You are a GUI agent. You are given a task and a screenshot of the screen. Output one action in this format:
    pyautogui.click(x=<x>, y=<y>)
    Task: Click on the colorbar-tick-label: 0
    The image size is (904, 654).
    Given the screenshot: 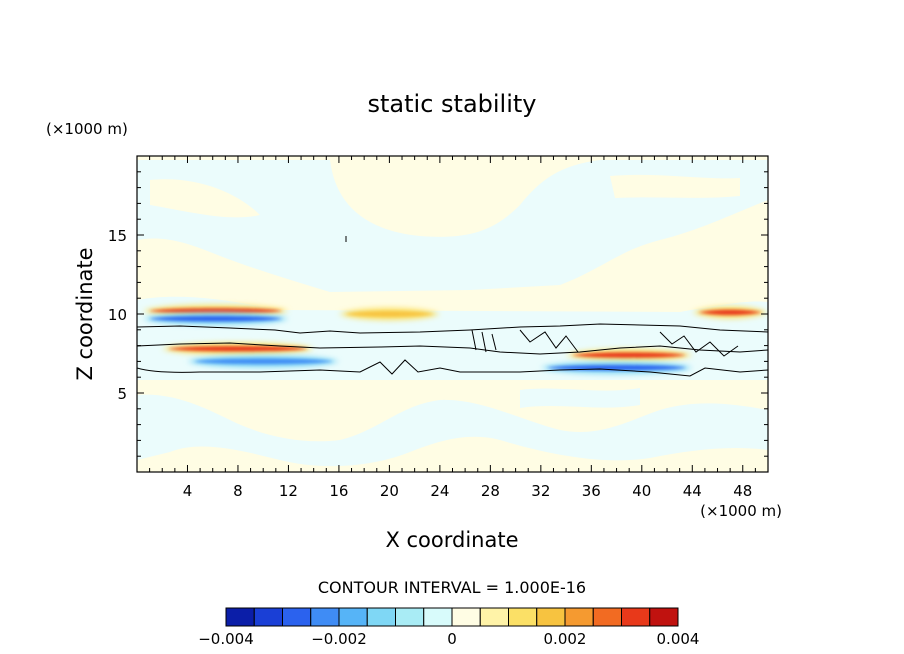 What is the action you would take?
    pyautogui.click(x=452, y=639)
    